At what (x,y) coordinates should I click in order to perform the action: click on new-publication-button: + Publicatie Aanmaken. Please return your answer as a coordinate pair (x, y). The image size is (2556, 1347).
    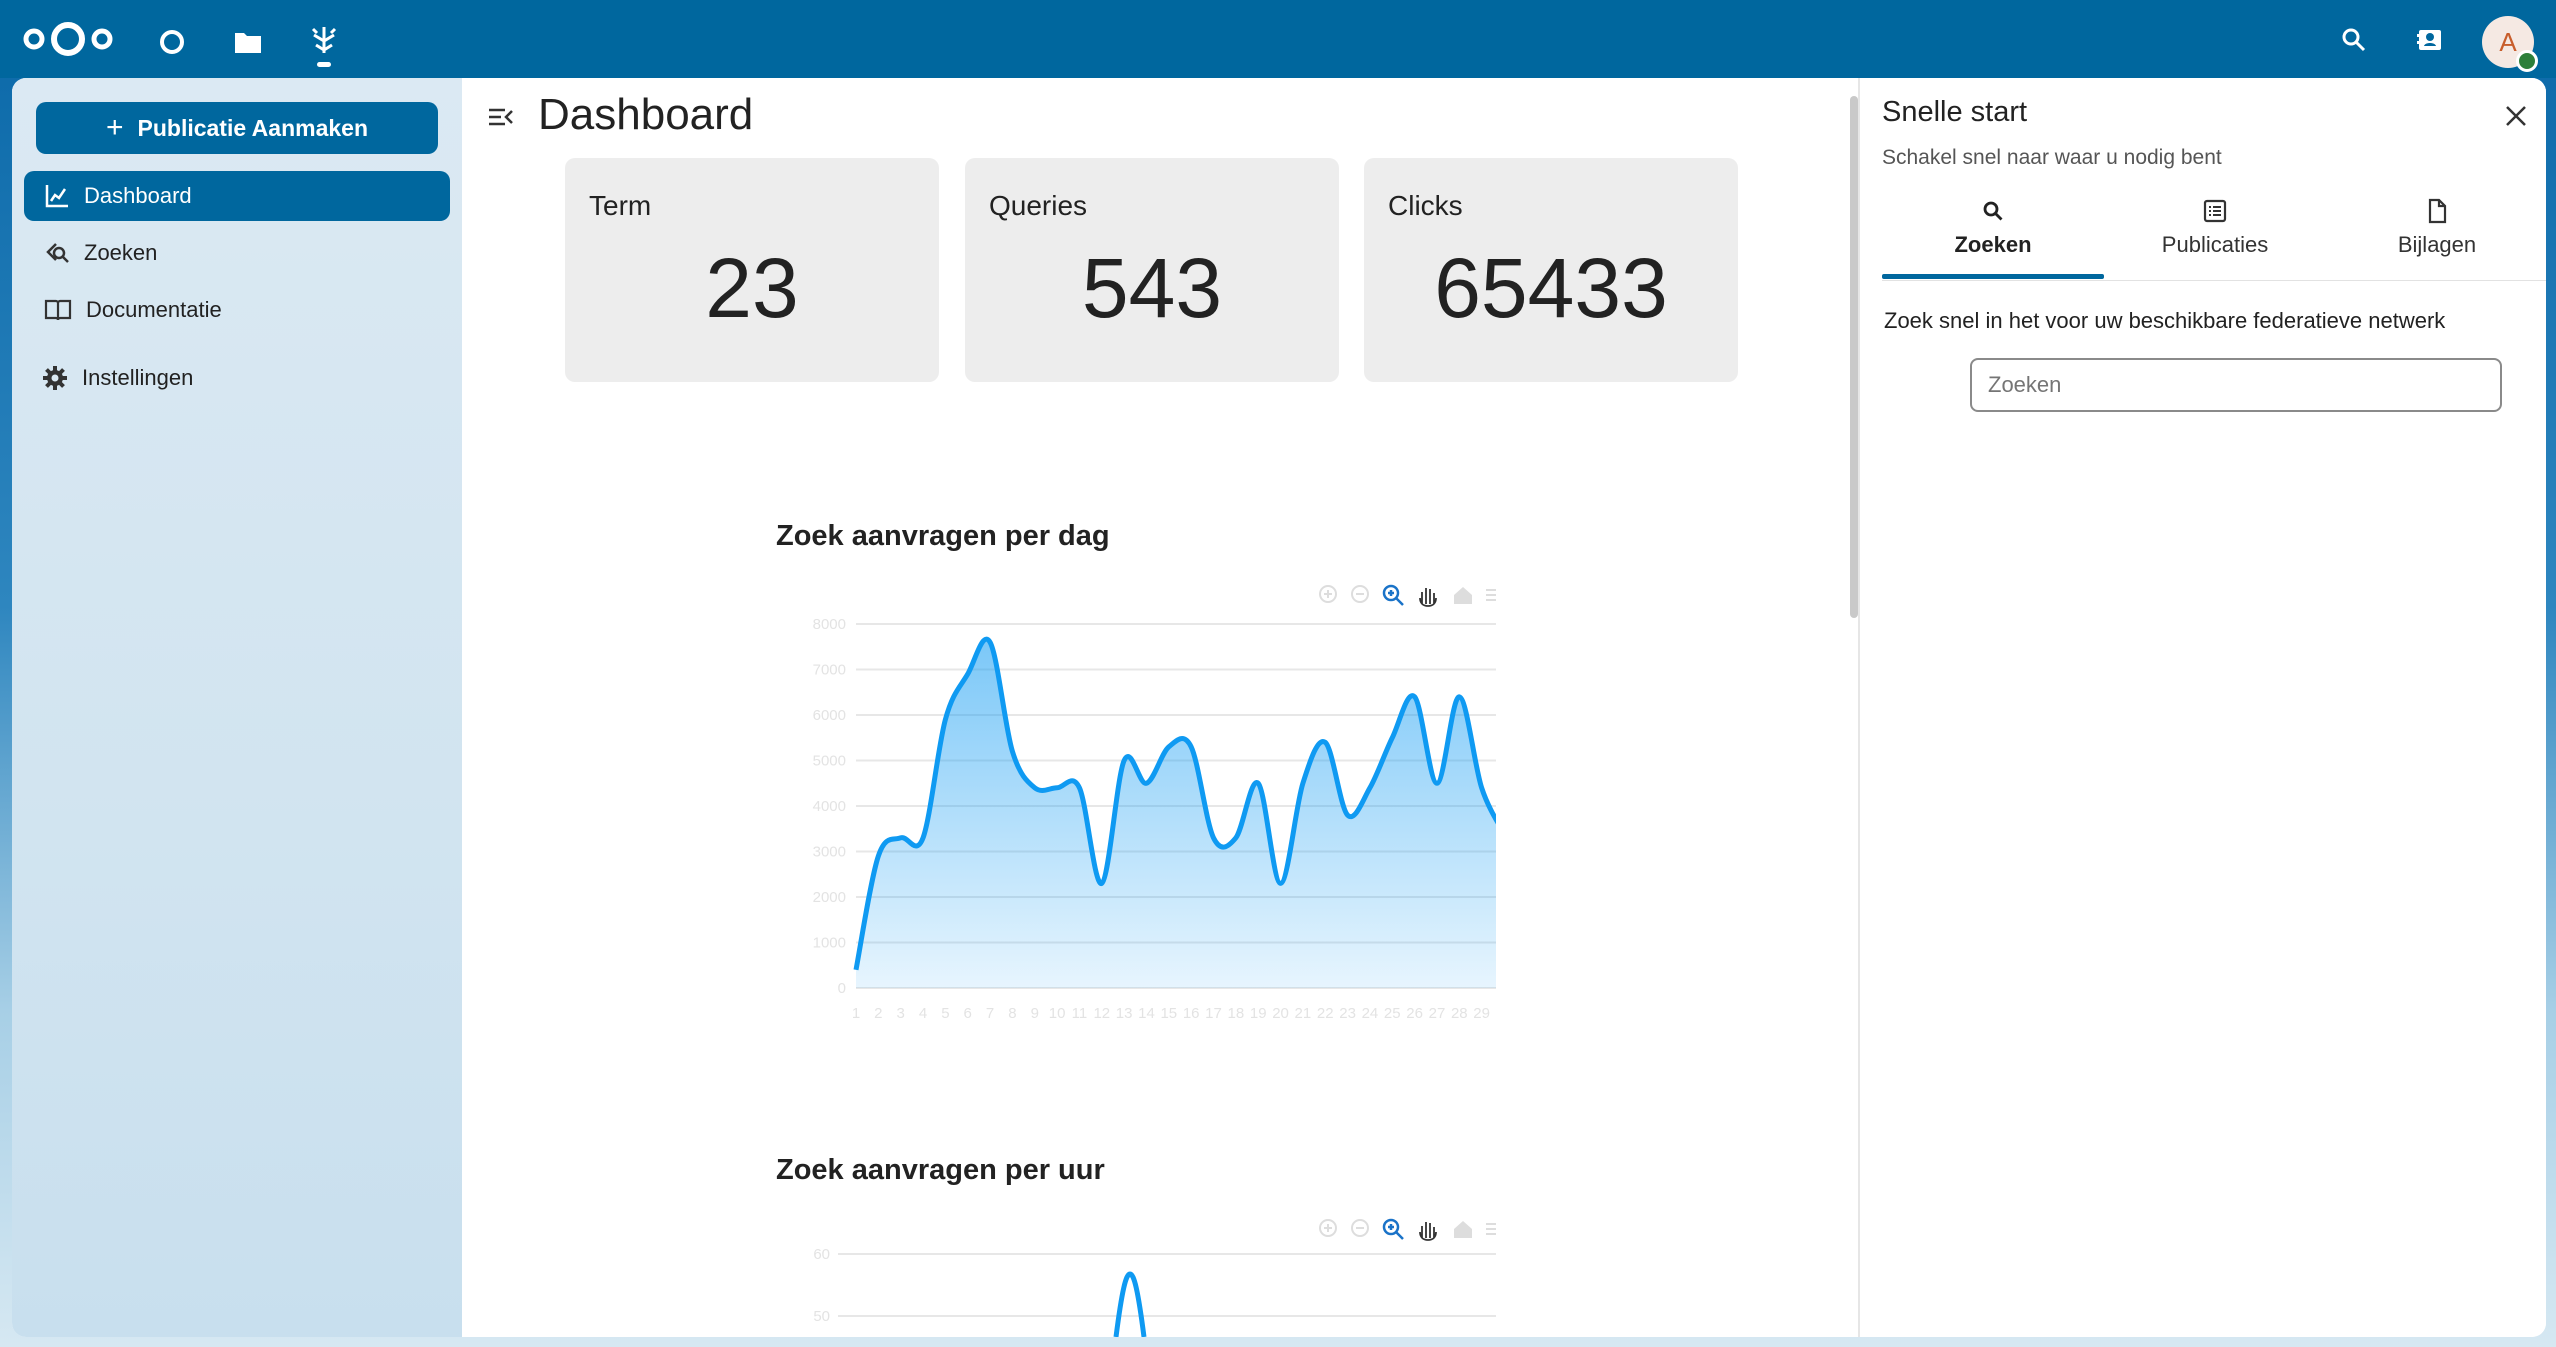
    Looking at the image, I should click on (237, 128).